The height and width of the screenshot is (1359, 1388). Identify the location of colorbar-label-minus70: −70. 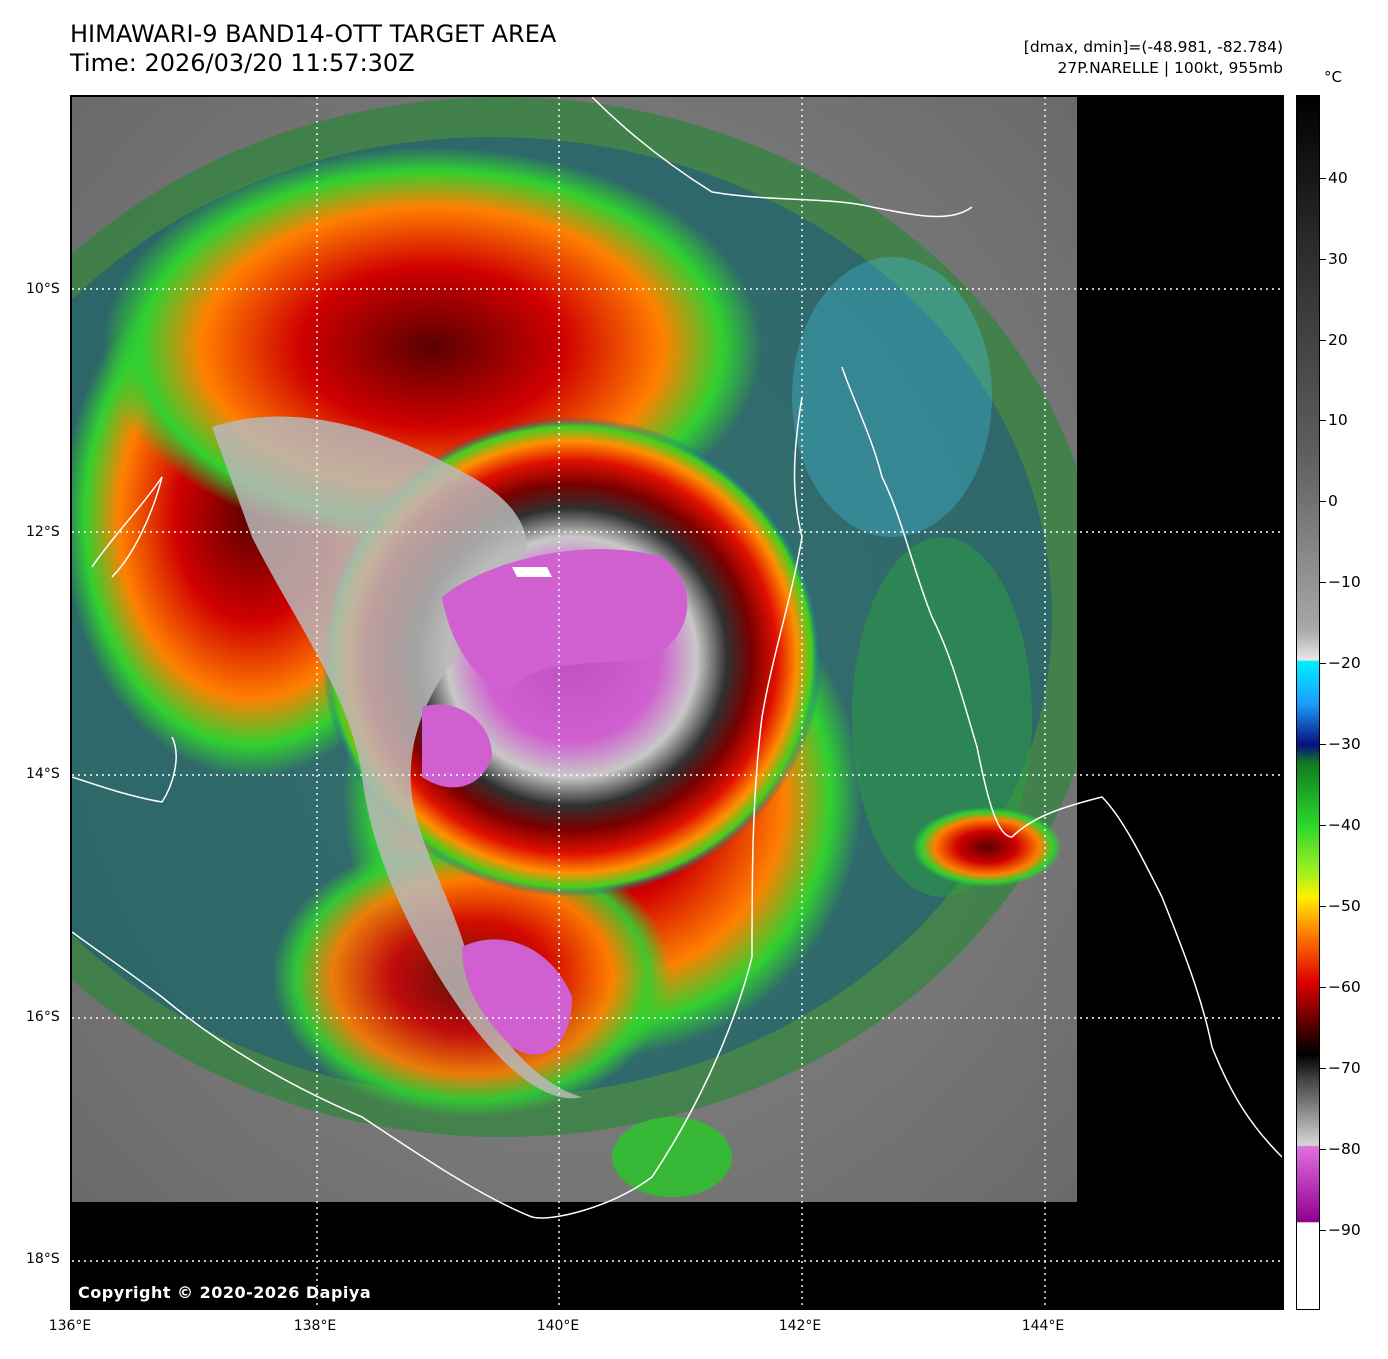
(1344, 1068).